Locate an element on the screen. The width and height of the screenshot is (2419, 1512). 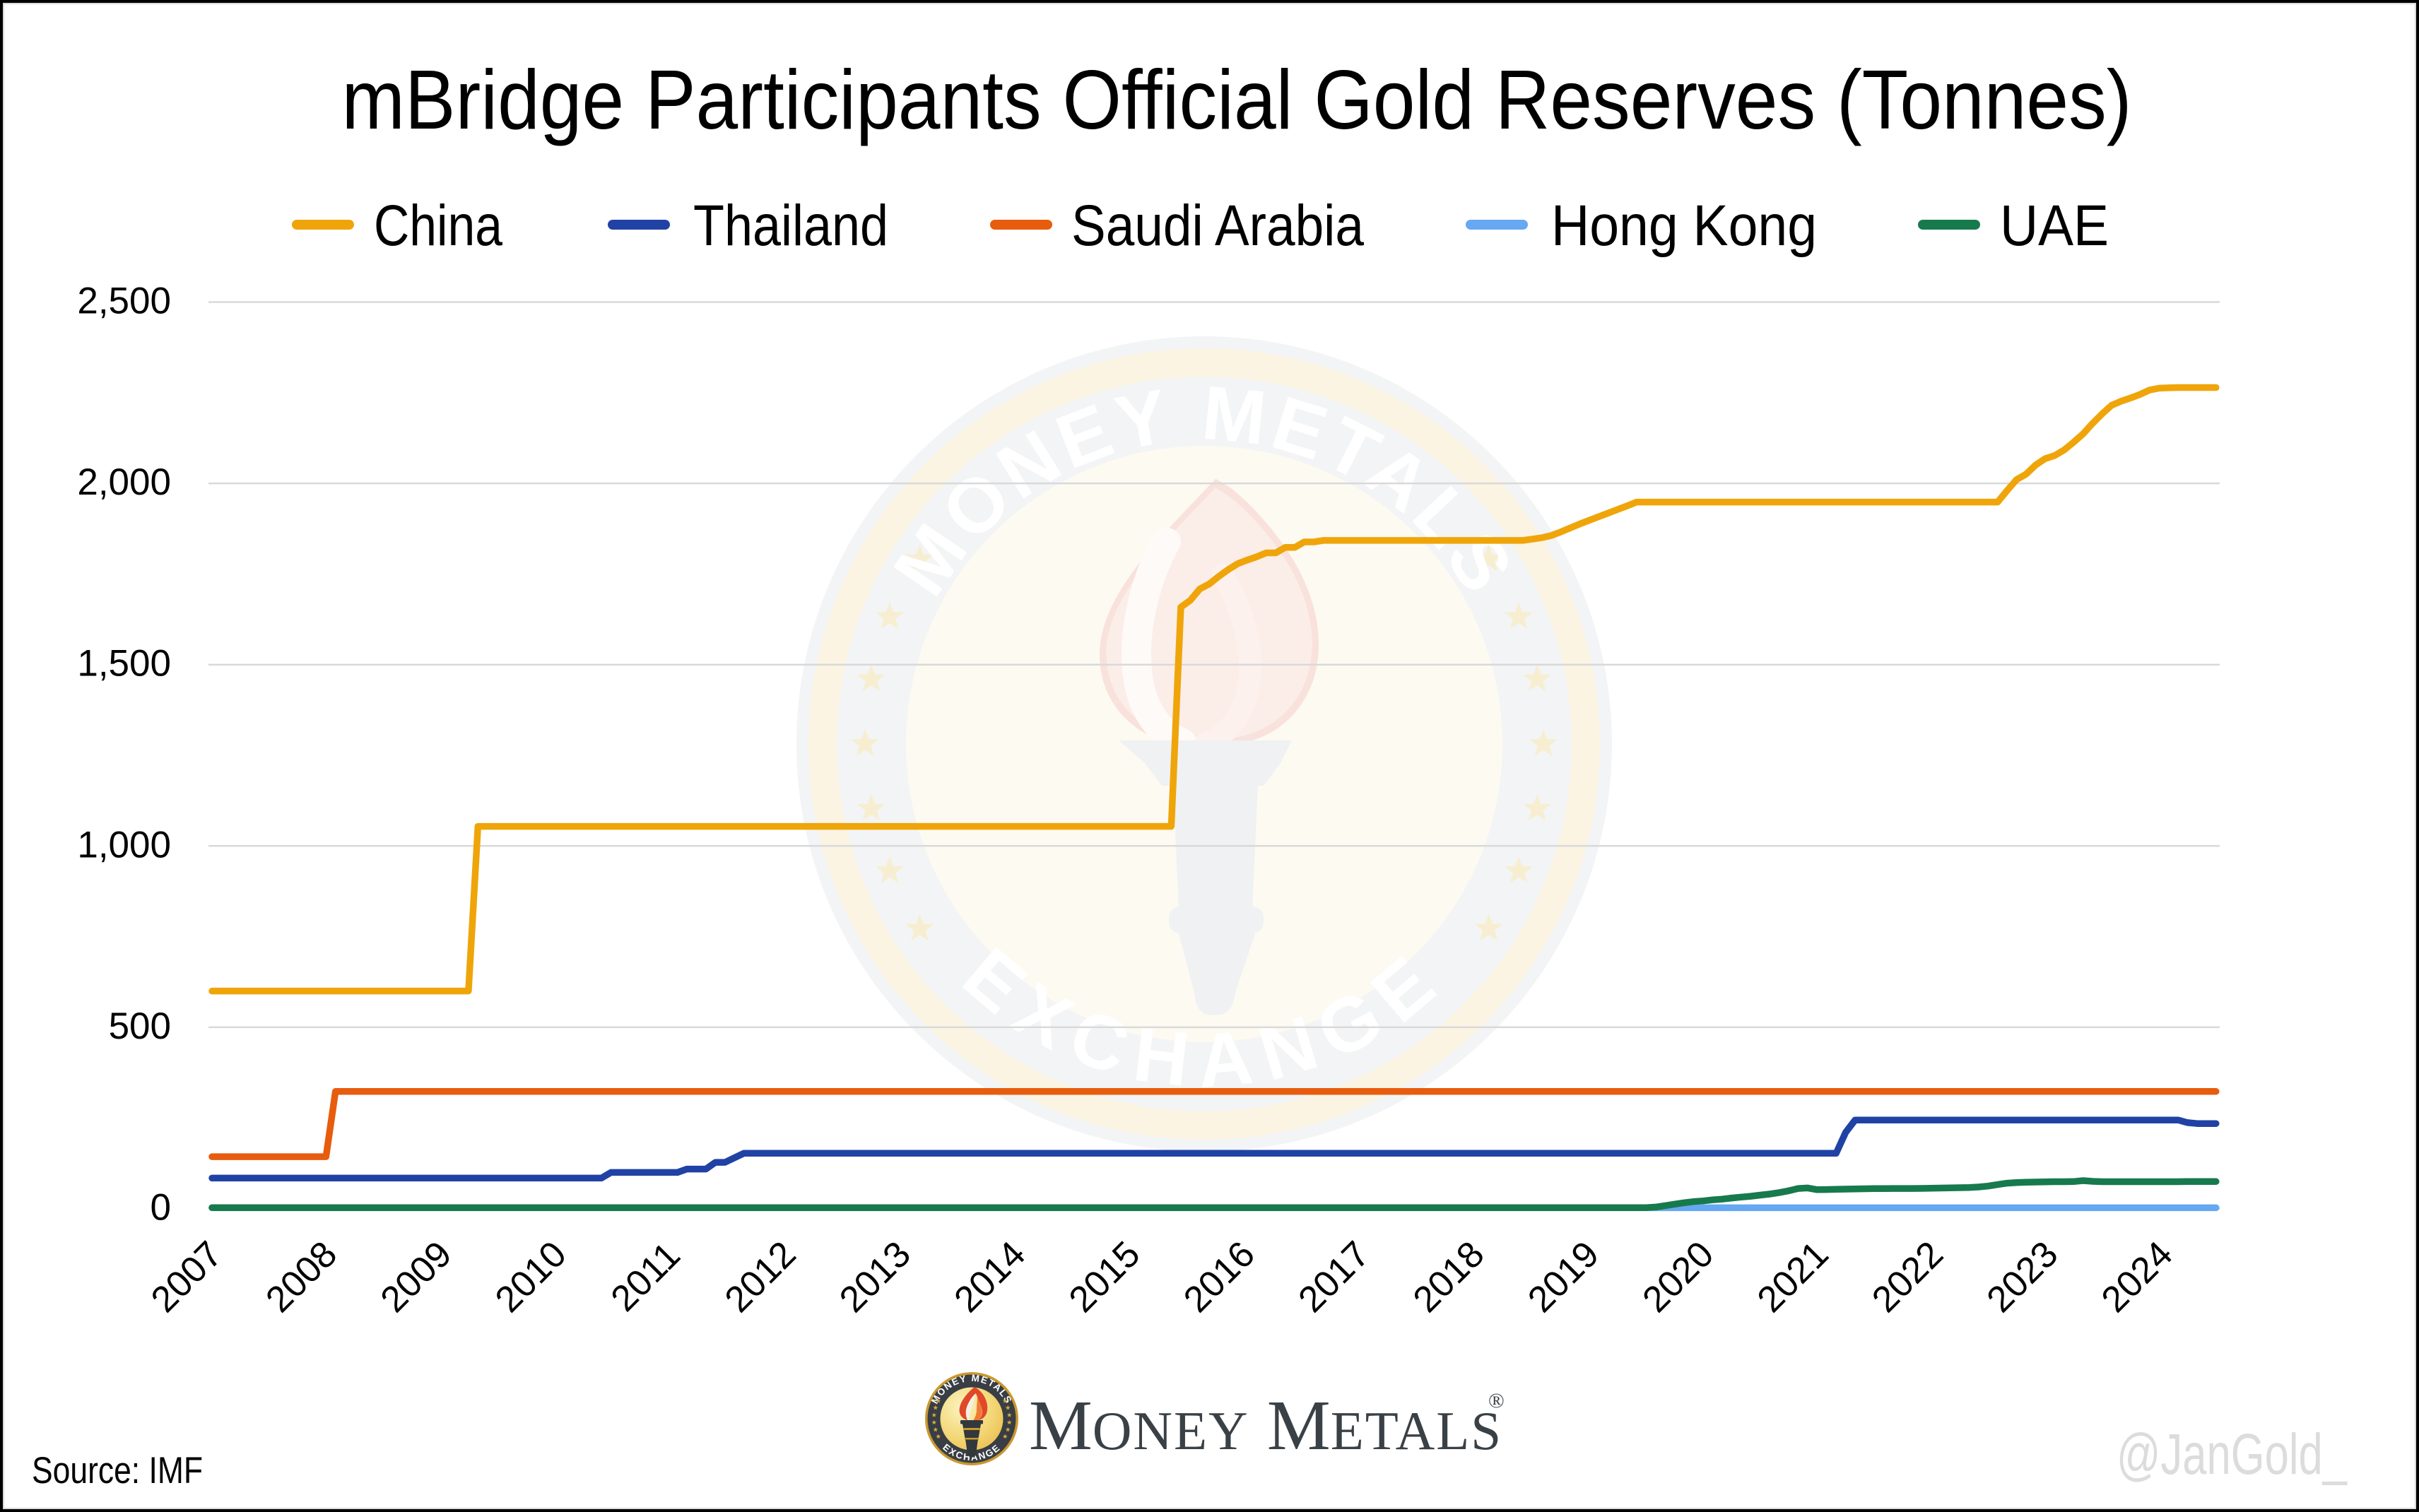
svg-text: 2023 is located at coordinates (2023, 1278).